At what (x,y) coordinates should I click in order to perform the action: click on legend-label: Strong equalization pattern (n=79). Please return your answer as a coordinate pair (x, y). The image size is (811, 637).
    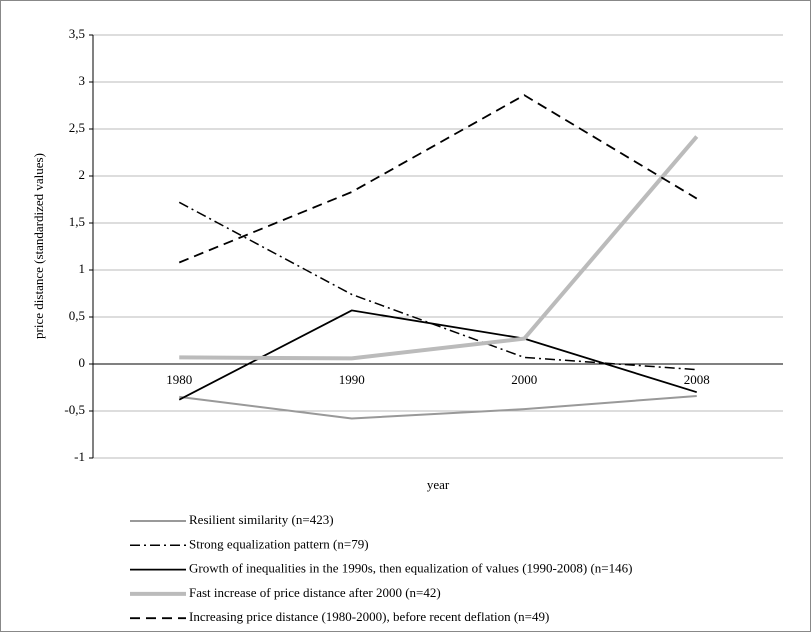
    Looking at the image, I should click on (279, 543).